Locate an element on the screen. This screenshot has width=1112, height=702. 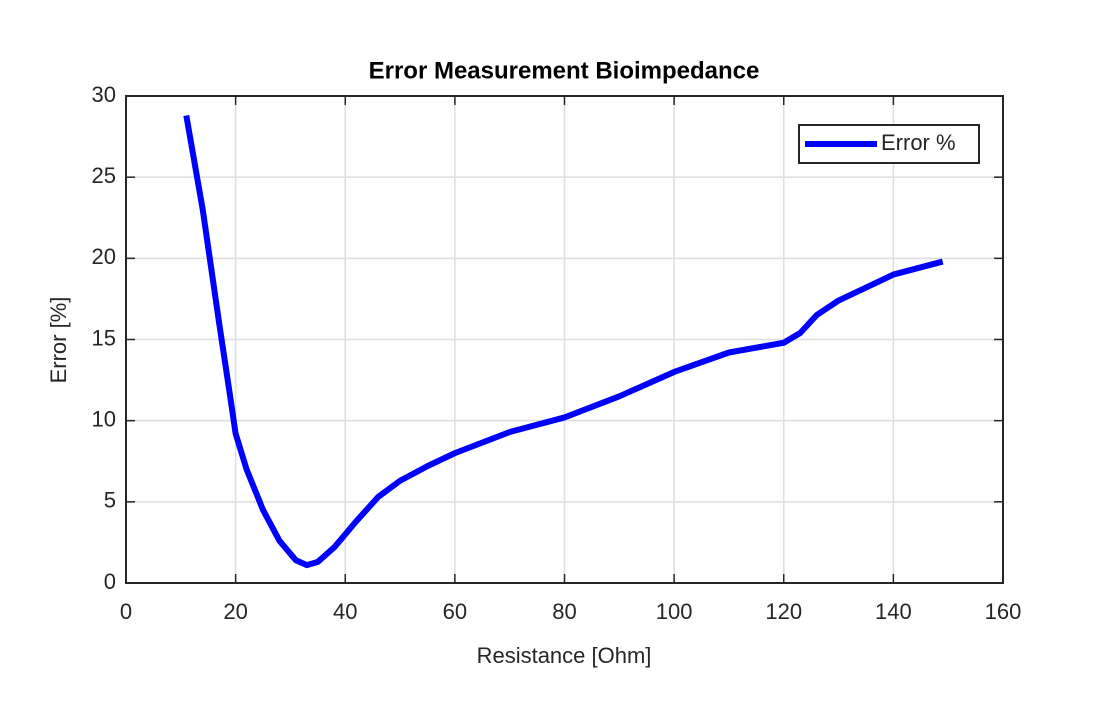
chart-title: Error Measurement Bioimpedance is located at coordinates (564, 70).